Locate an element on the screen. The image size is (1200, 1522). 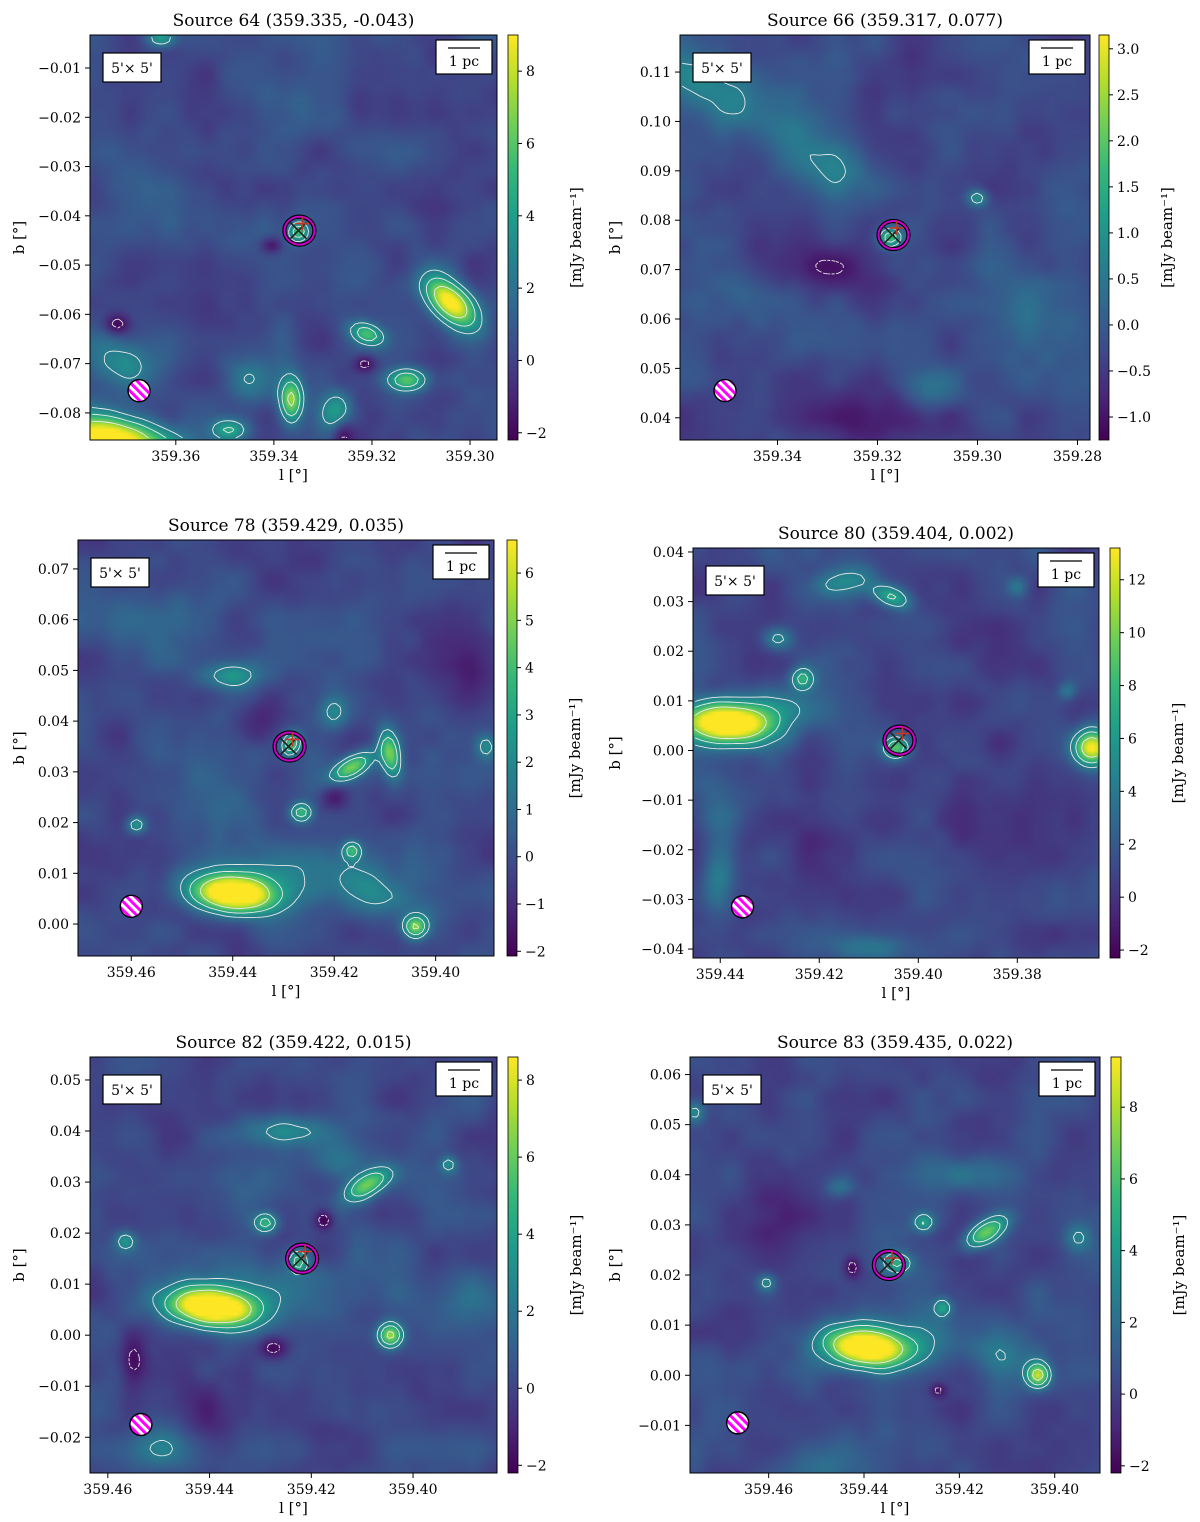
colorbar-tick-label: 6 is located at coordinates (530, 1158).